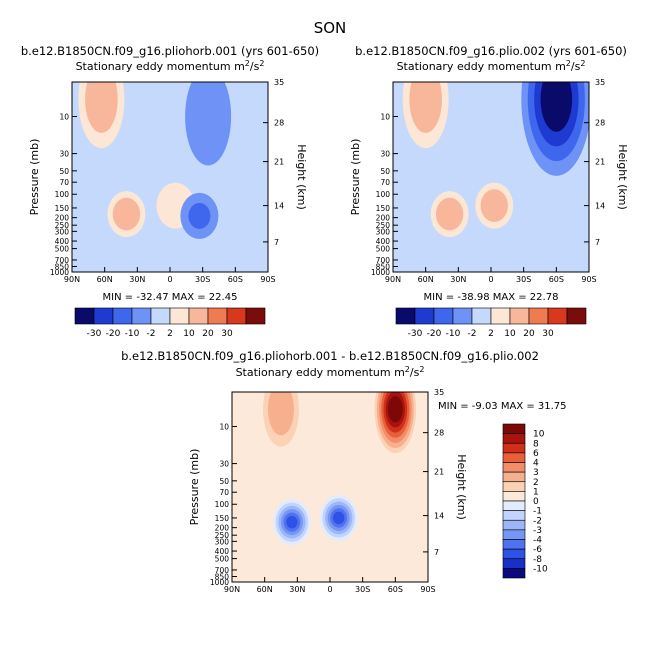  Describe the element at coordinates (510, 334) in the screenshot. I see `colorbar-label: 10` at that location.